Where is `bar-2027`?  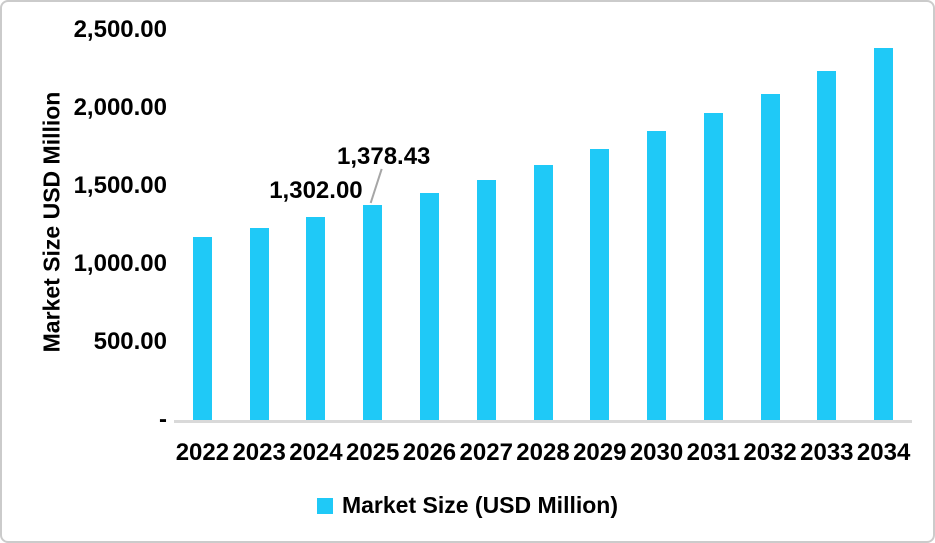
bar-2027 is located at coordinates (486, 299).